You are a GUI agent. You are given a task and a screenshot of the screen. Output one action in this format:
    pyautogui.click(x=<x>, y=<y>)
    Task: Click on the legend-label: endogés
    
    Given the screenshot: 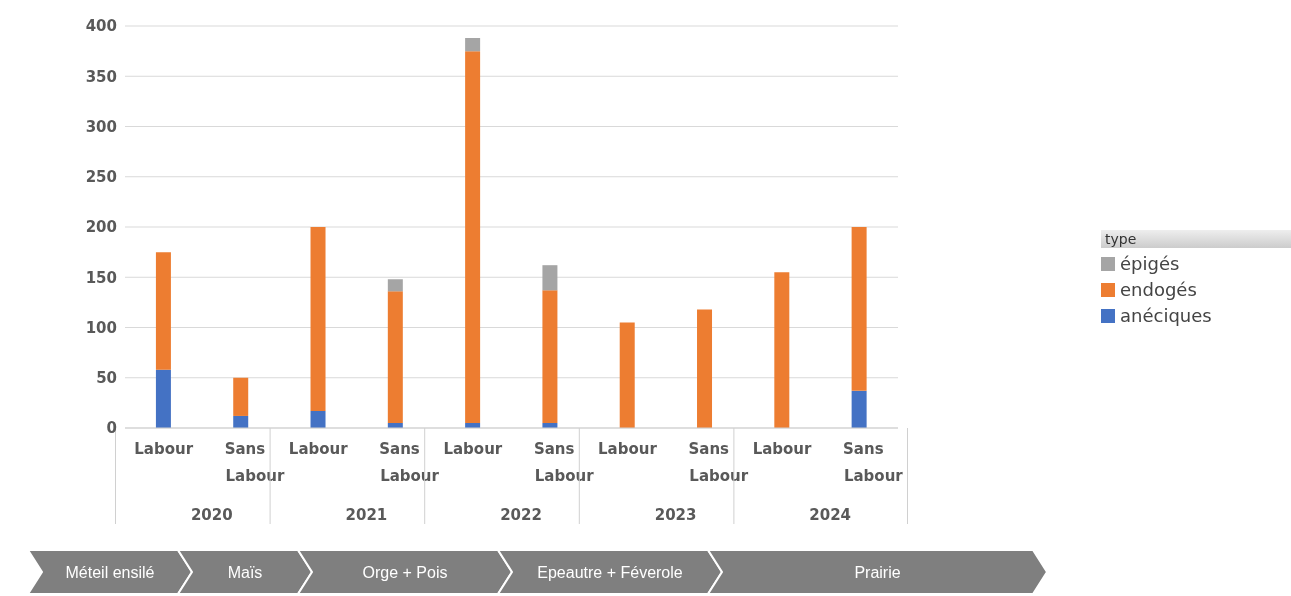 What is the action you would take?
    pyautogui.click(x=1158, y=289)
    